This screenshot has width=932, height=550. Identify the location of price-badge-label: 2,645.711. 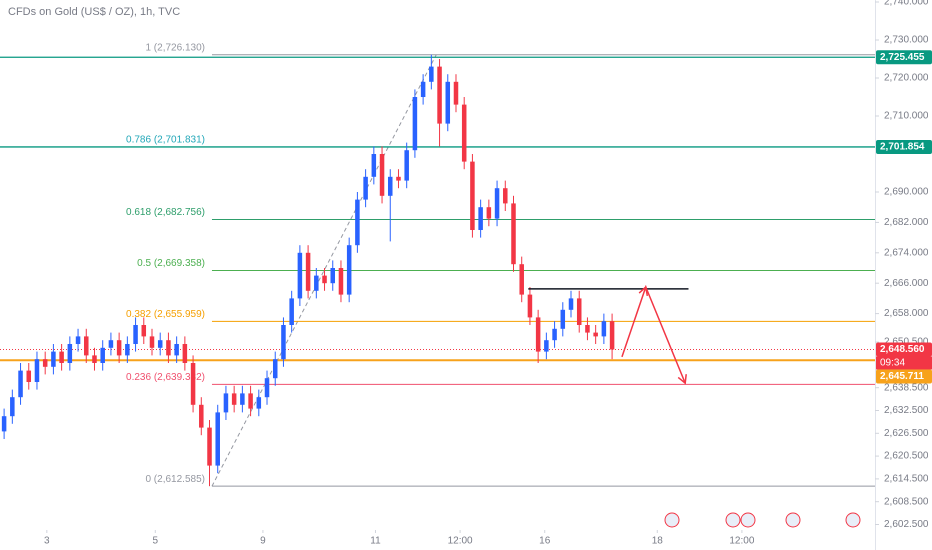
(902, 376).